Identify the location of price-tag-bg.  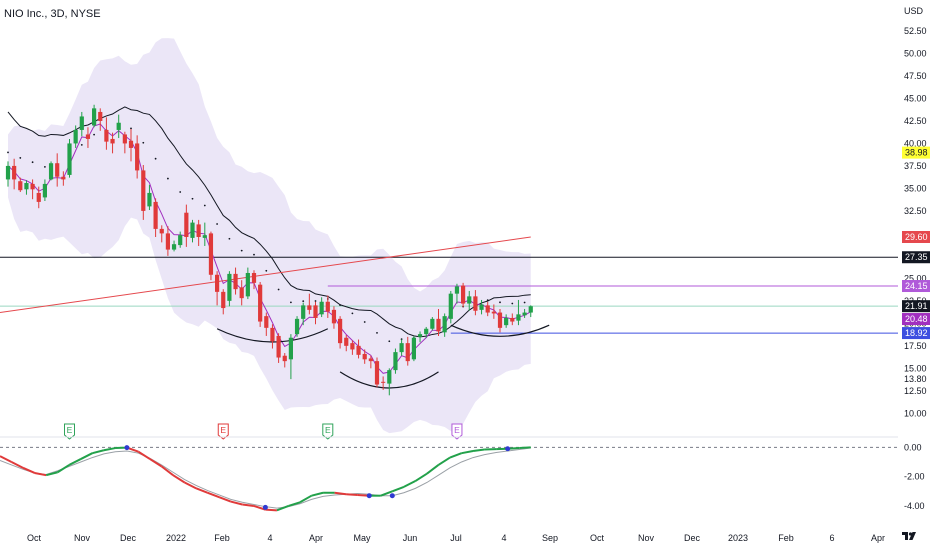
(916, 286).